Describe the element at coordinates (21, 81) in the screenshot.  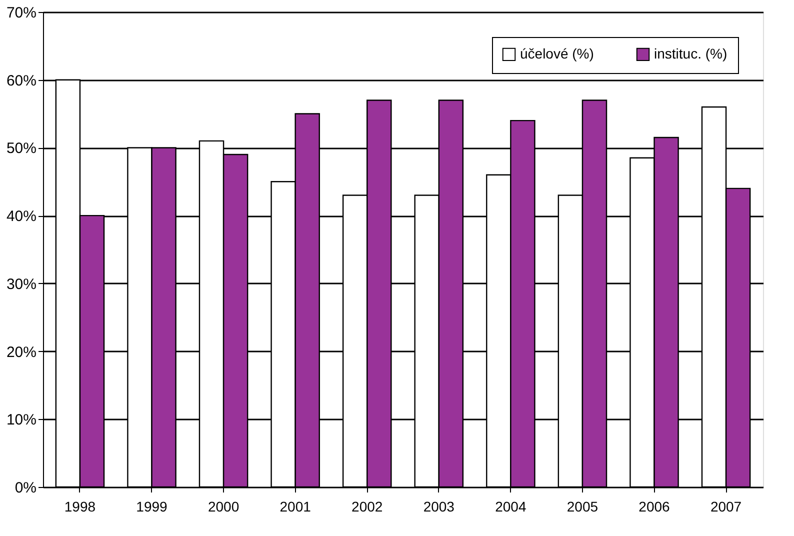
I see `y-tick-label: 60%` at that location.